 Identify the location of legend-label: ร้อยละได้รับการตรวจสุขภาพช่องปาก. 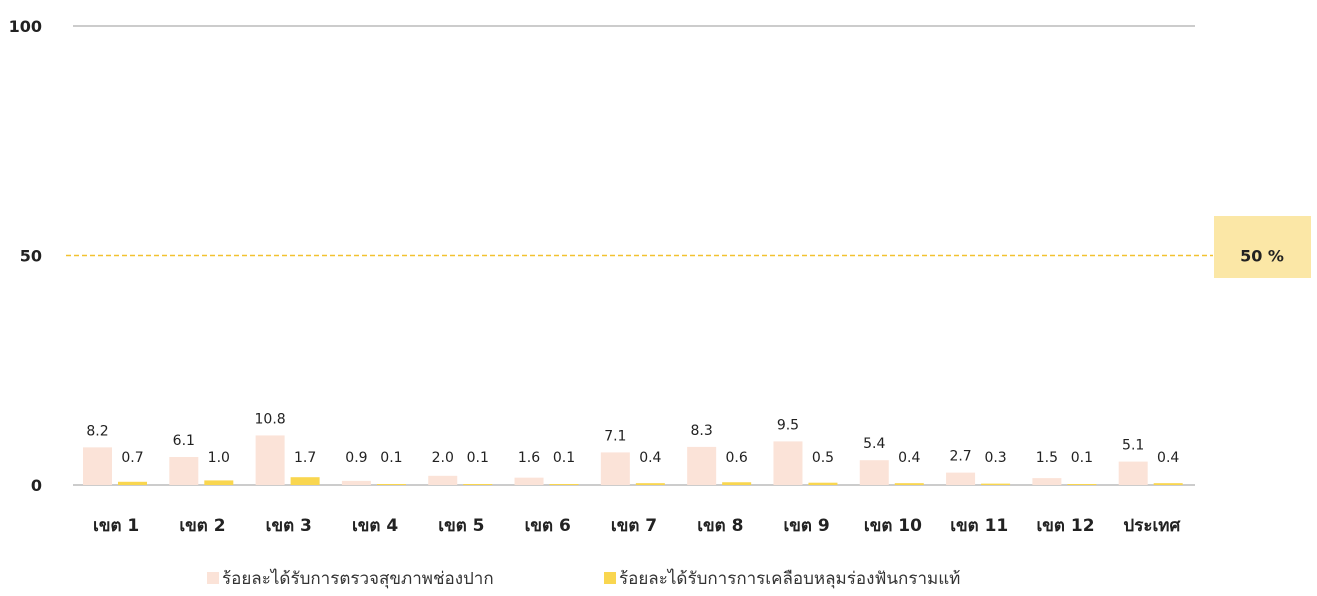
(358, 578).